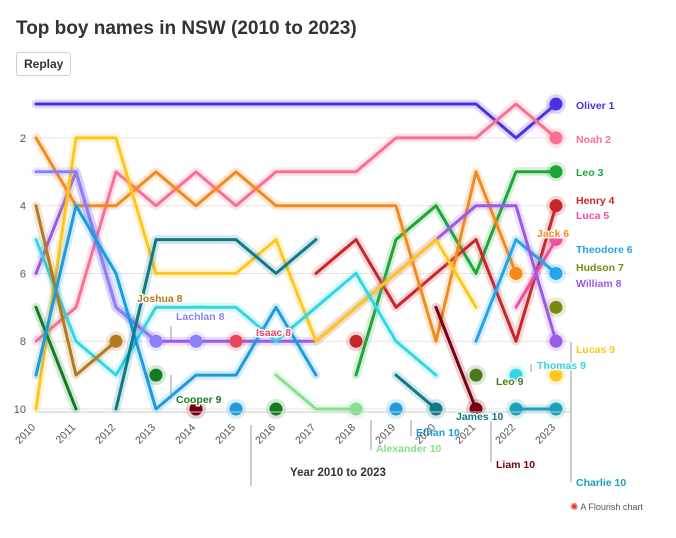  I want to click on marker-noah, so click(556, 138).